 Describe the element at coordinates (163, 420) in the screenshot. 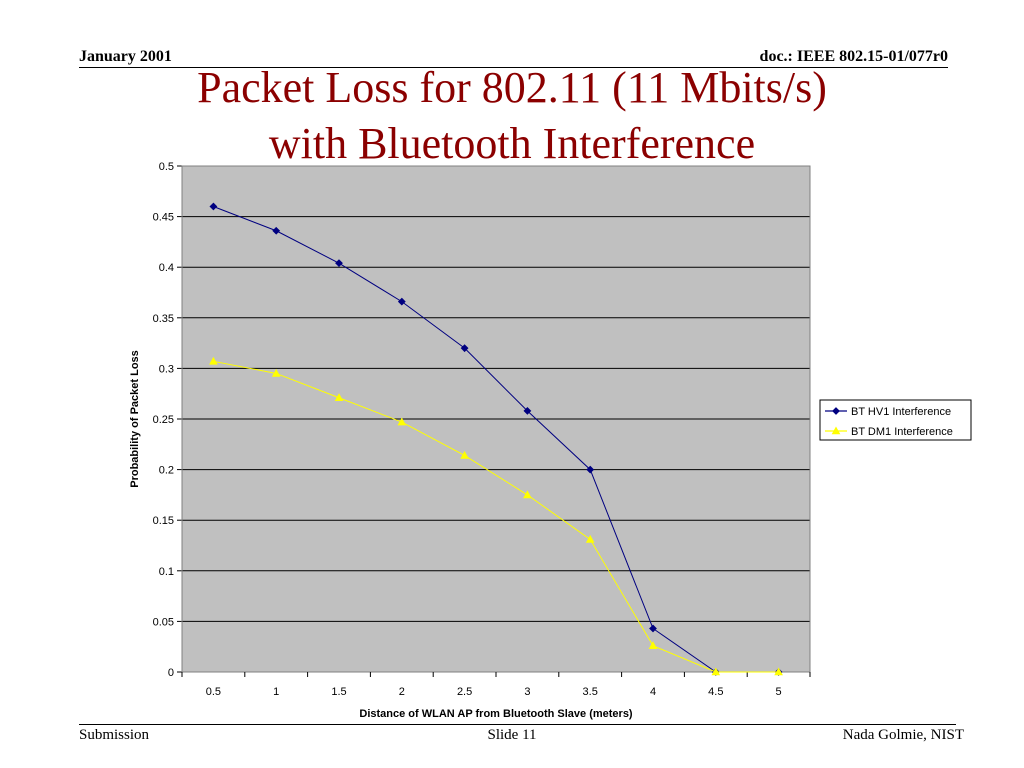

I see `y-tick-label: 0.25` at that location.